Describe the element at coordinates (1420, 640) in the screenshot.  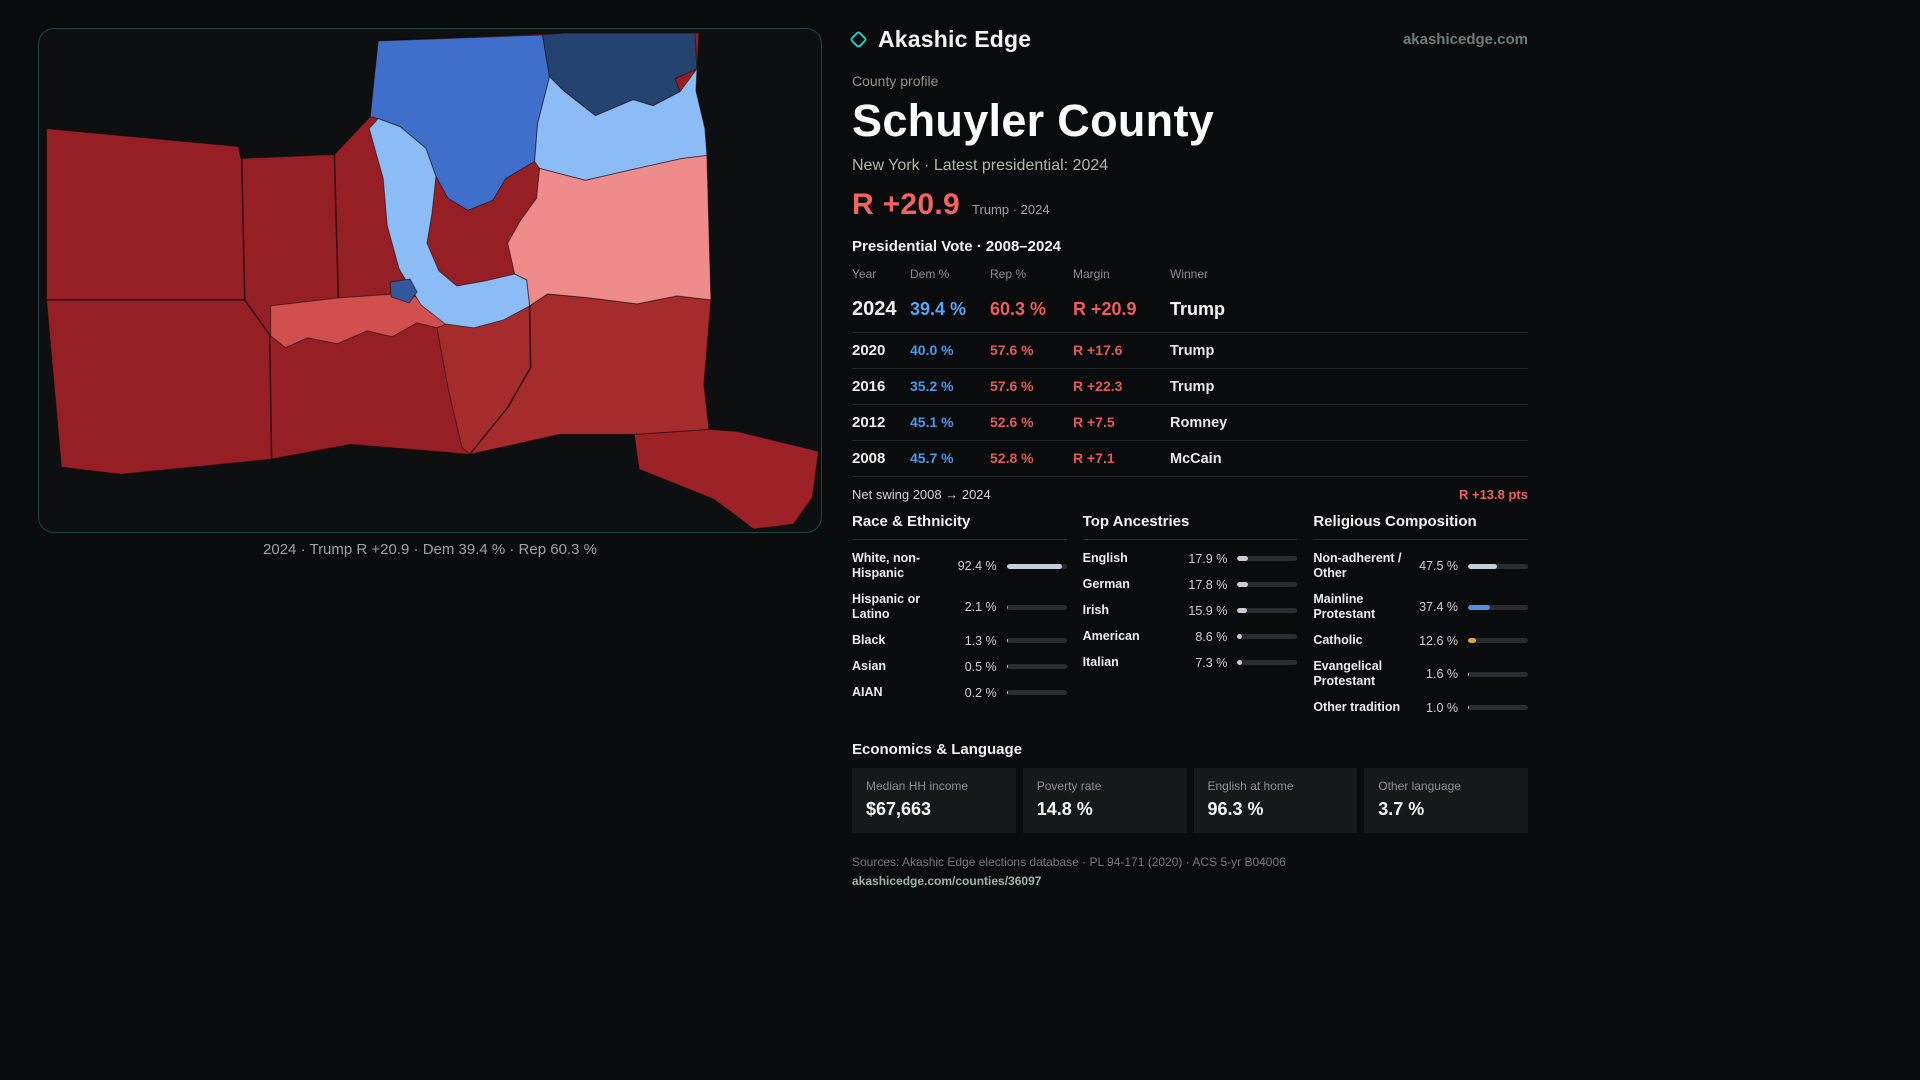
I see `demo-row: Catholic 12.6 %` at that location.